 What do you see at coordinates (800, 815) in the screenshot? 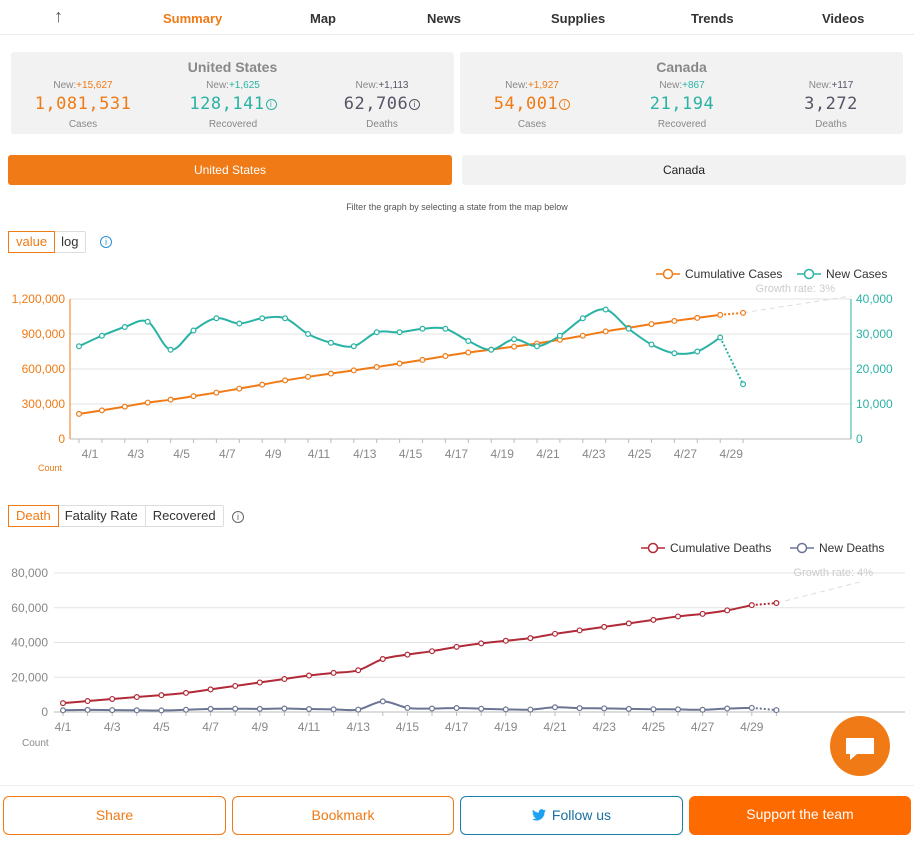
I see `support-team-button: Support the team` at bounding box center [800, 815].